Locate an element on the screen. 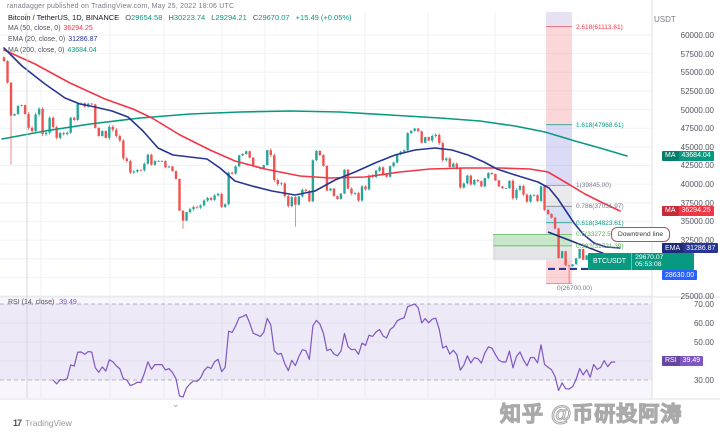 This screenshot has height=442, width=720. rsi-tick: 30.00 is located at coordinates (703, 380).